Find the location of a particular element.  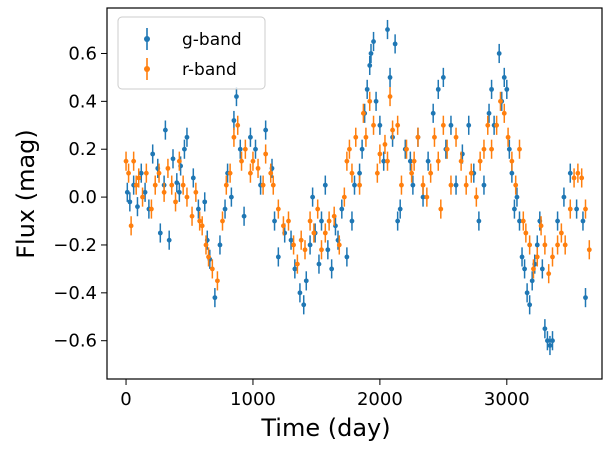

y-tick-label: 0.6 is located at coordinates (82, 53).